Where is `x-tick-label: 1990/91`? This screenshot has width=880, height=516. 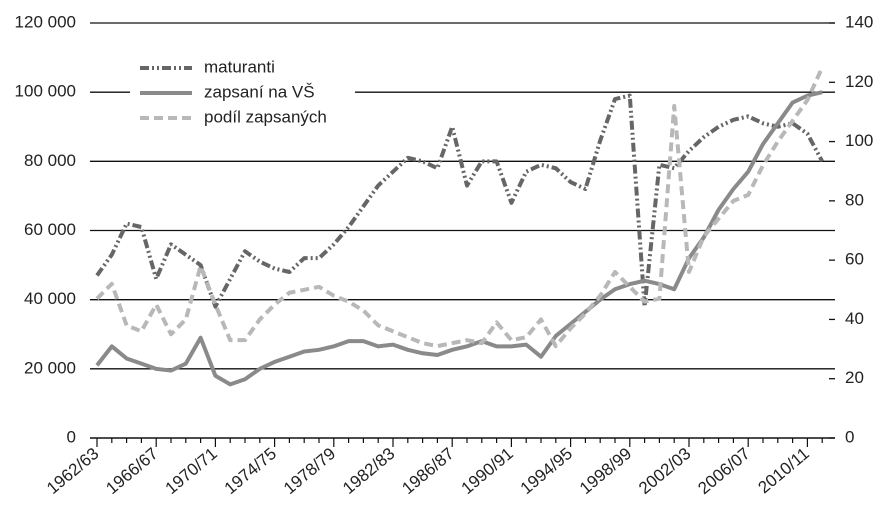
x-tick-label: 1990/91 is located at coordinates (487, 471).